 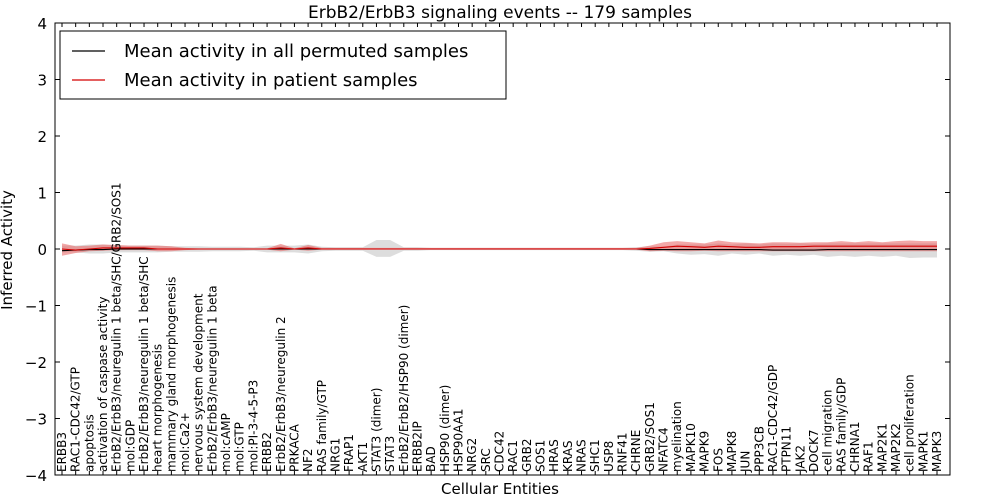 What do you see at coordinates (36, 476) in the screenshot?
I see `y-tick-label: −4` at bounding box center [36, 476].